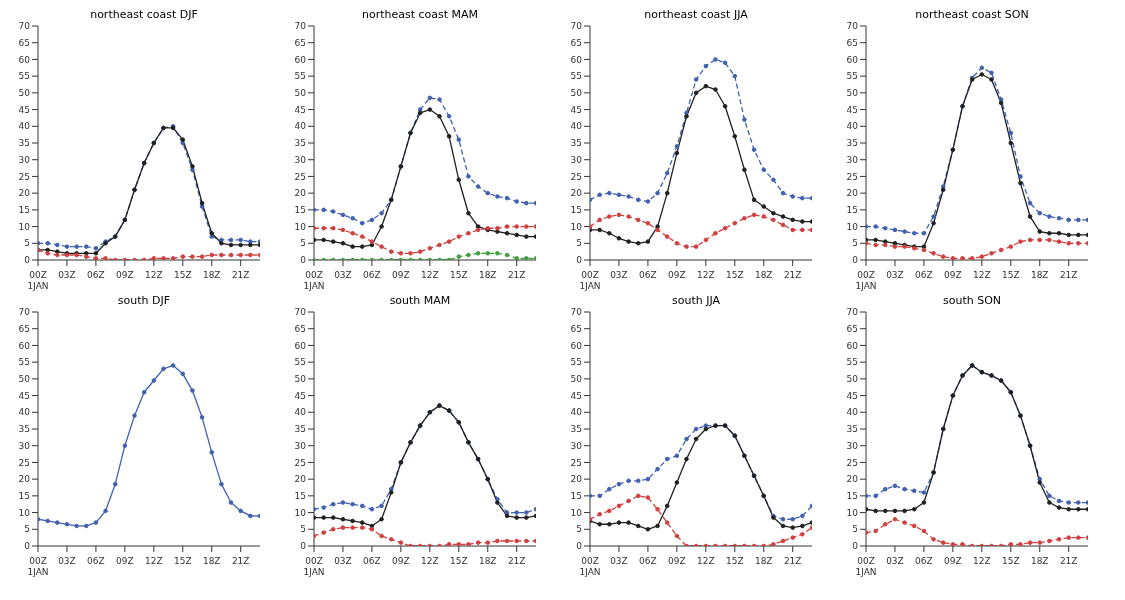  I want to click on chart-title: south SON, so click(972, 301).